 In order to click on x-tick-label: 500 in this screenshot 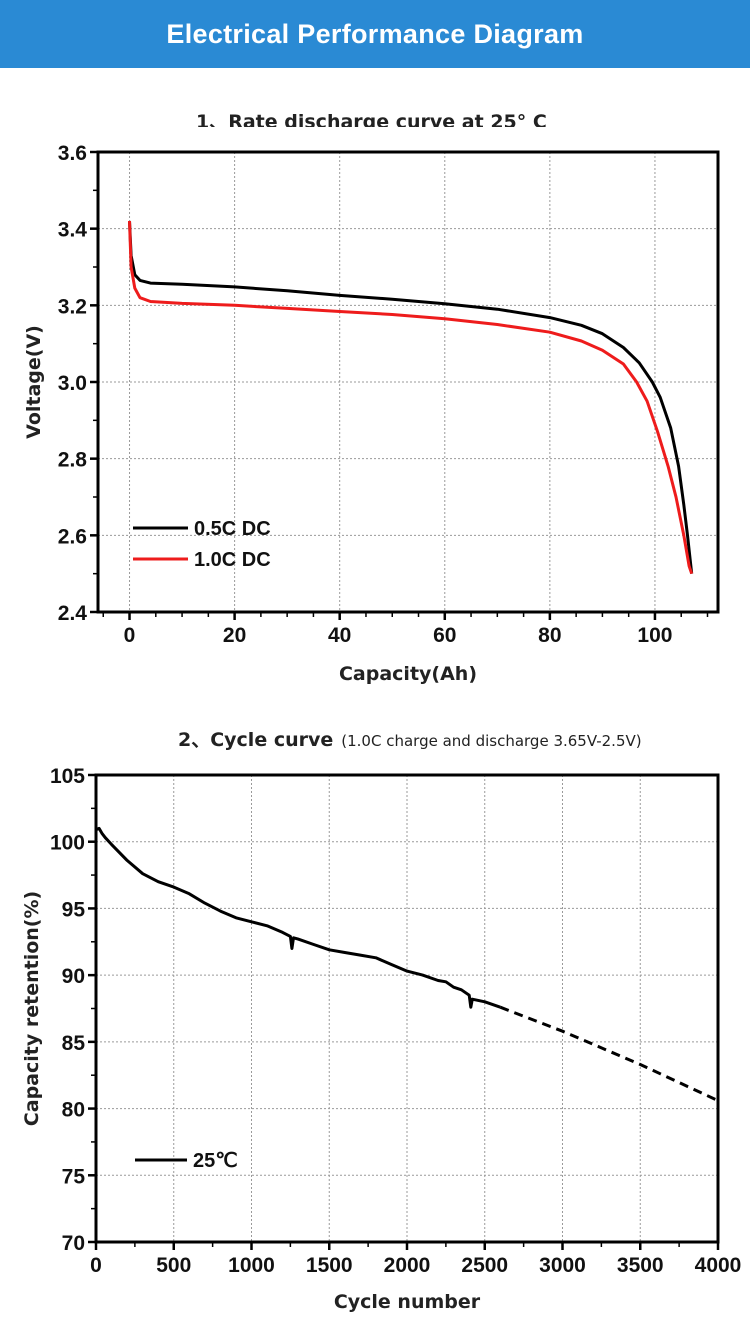, I will do `click(173, 1265)`.